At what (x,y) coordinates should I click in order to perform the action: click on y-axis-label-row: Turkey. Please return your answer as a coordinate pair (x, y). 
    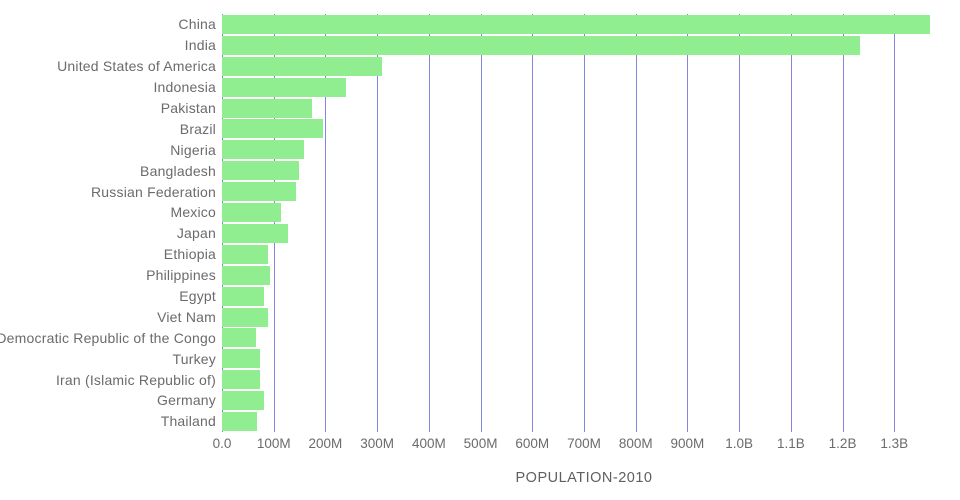
    Looking at the image, I should click on (111, 358).